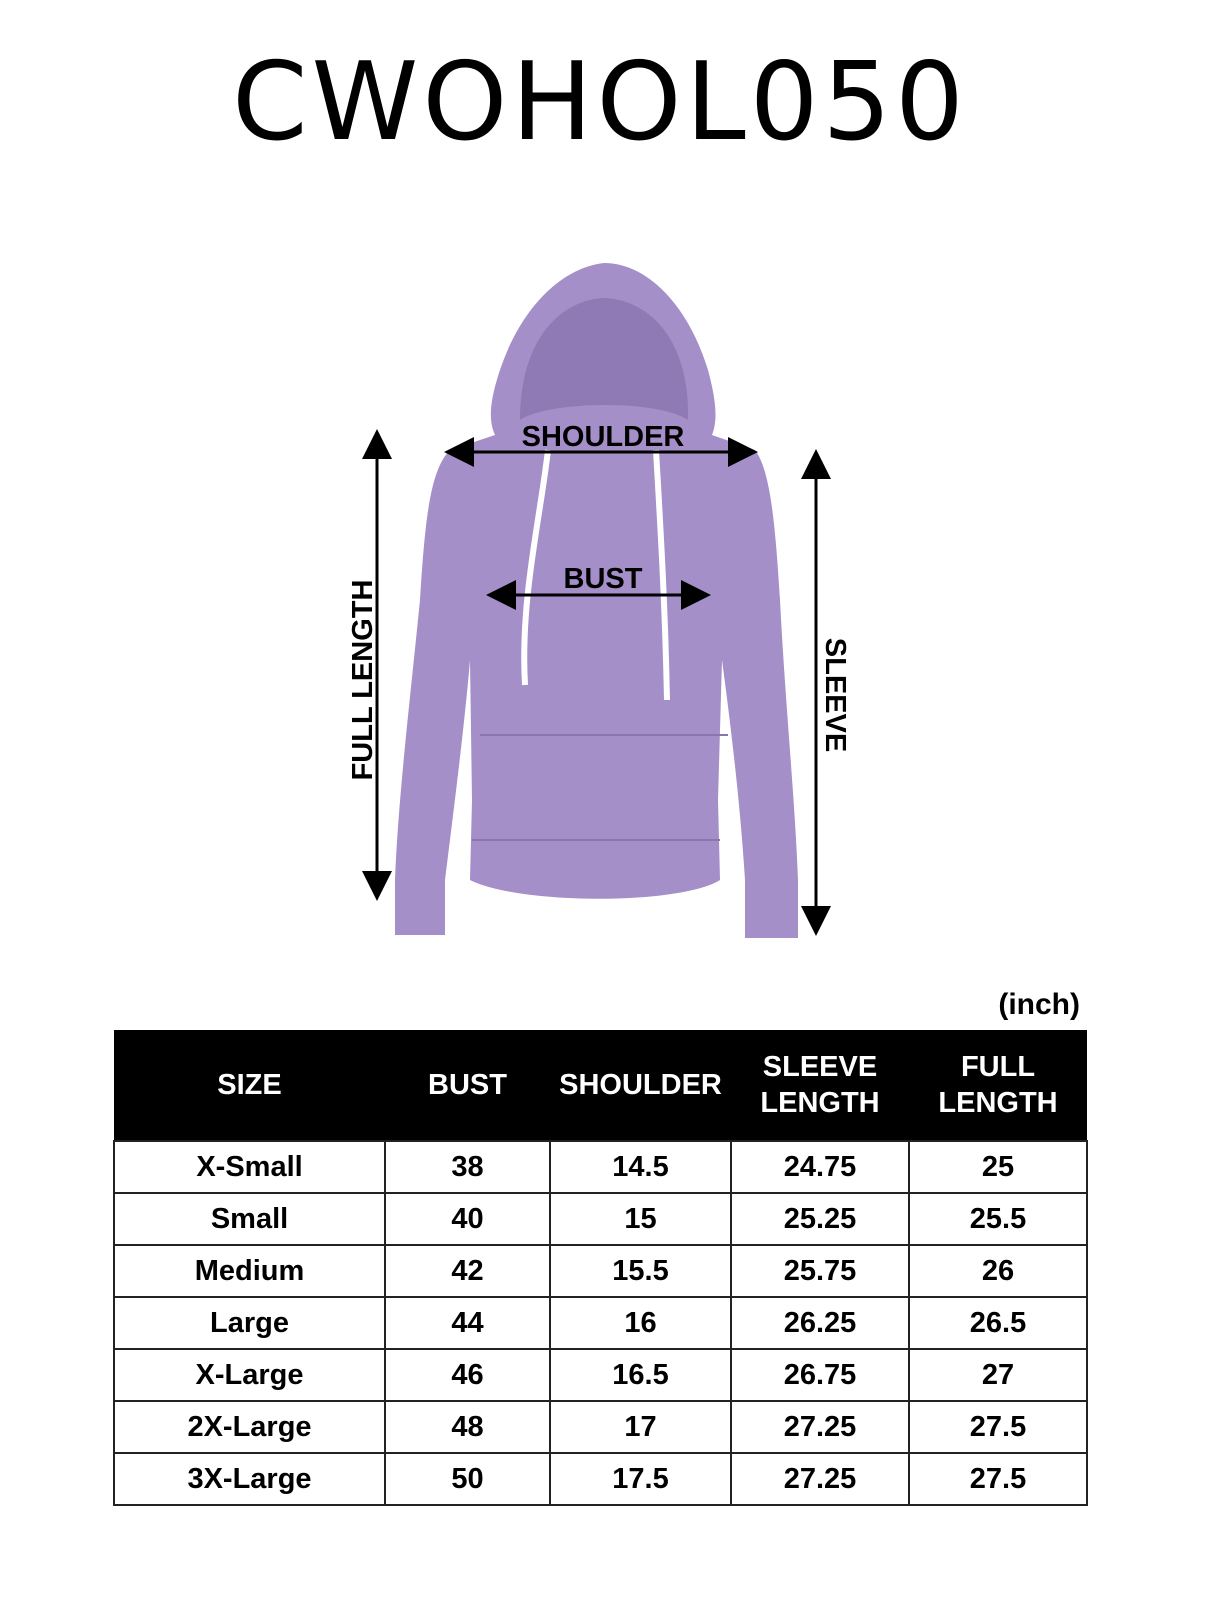  I want to click on cell-bust: 38, so click(467, 1167).